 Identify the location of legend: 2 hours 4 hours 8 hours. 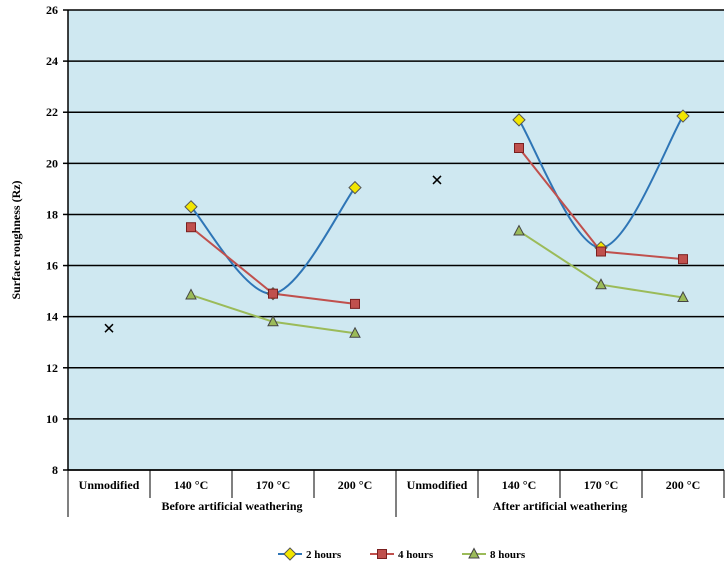
(402, 554).